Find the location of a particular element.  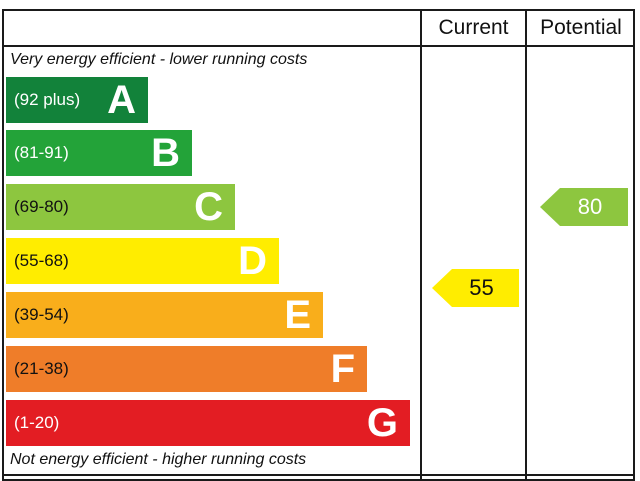

potential-column-header: Potential is located at coordinates (581, 27).